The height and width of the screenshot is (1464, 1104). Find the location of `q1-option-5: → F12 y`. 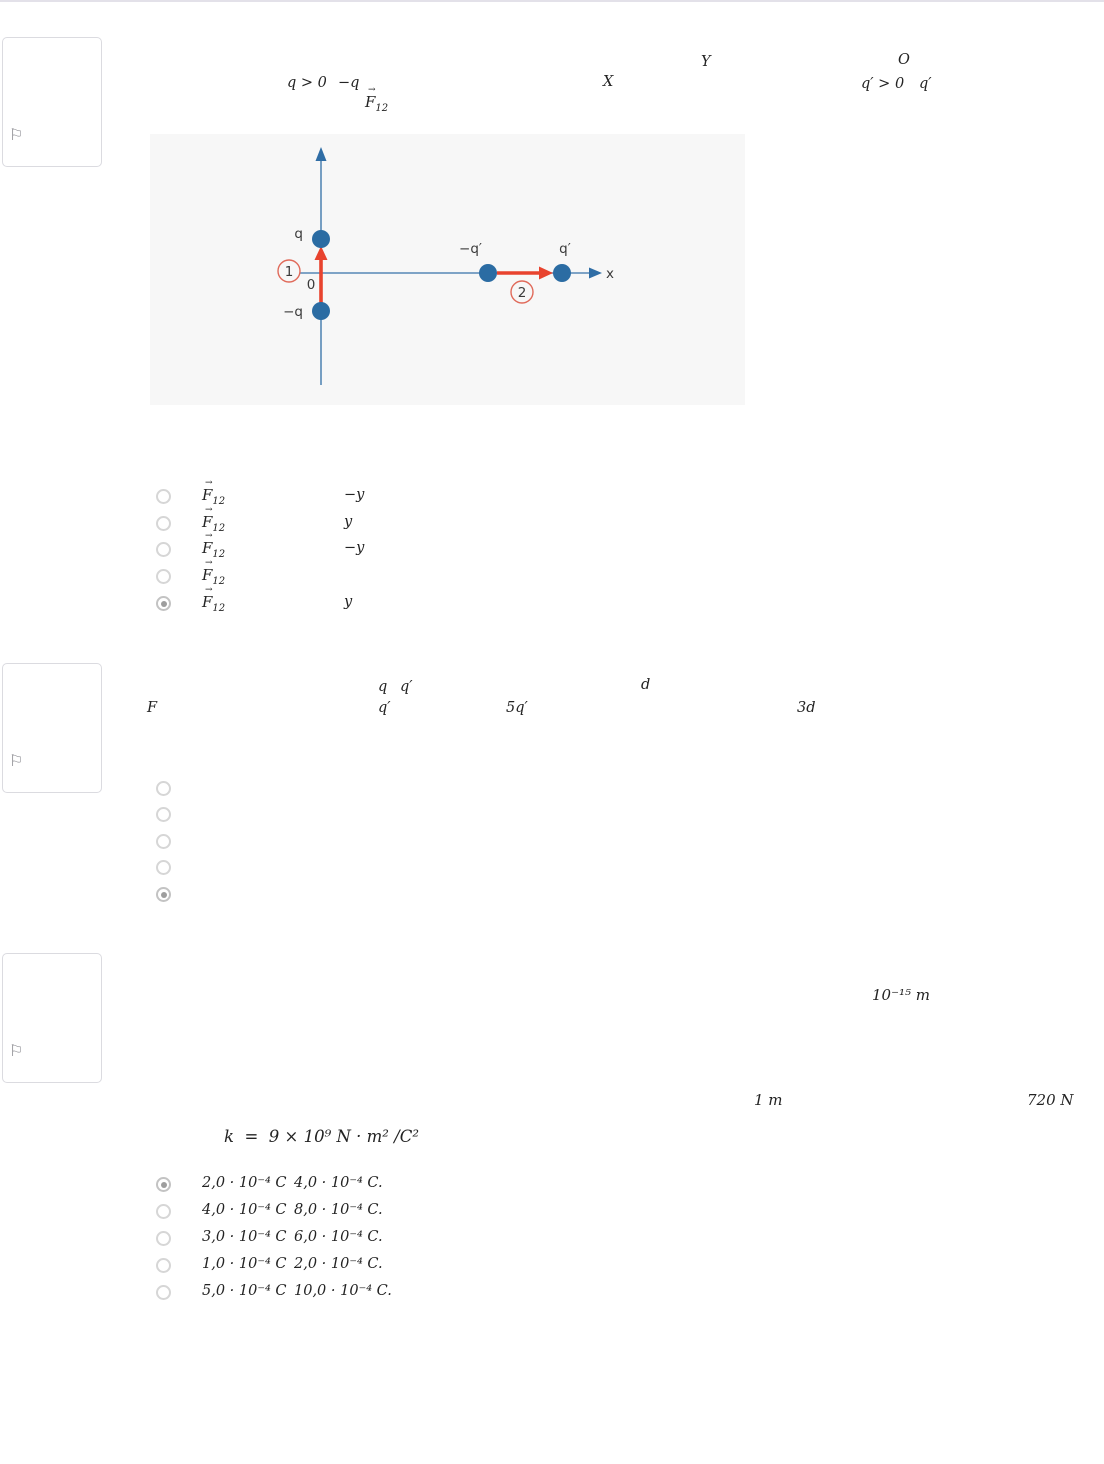

q1-option-5: → F12 y is located at coordinates (552, 600).